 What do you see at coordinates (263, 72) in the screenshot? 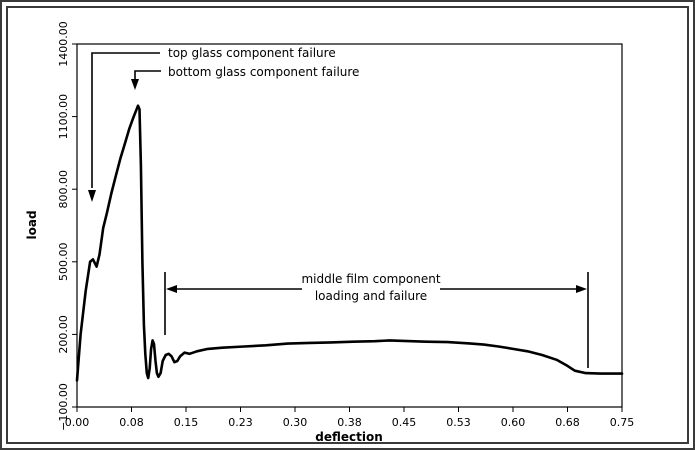
I see `annotation-bottom-glass-label: bottom glass component failure` at bounding box center [263, 72].